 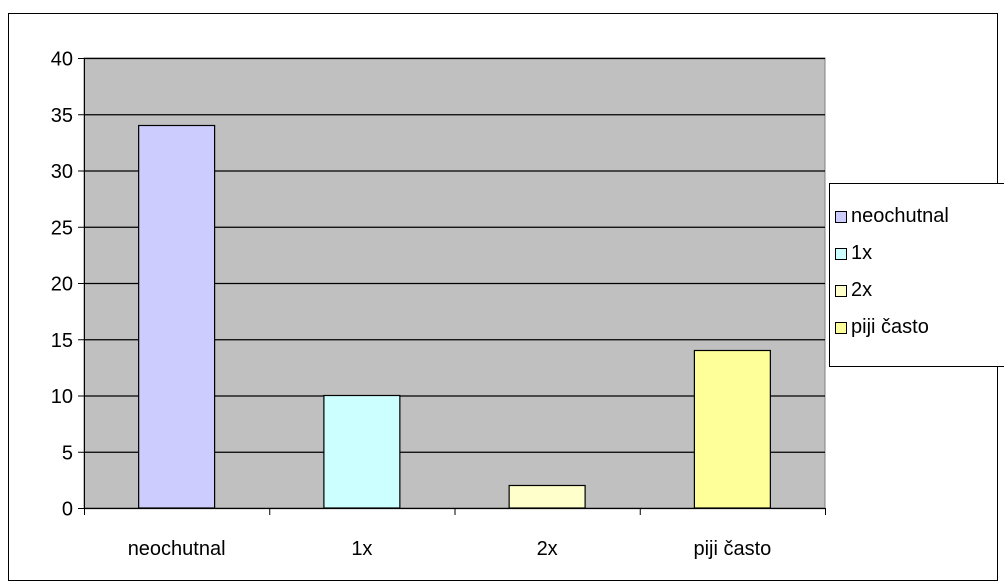 What do you see at coordinates (862, 253) in the screenshot?
I see `legend-label: 1x` at bounding box center [862, 253].